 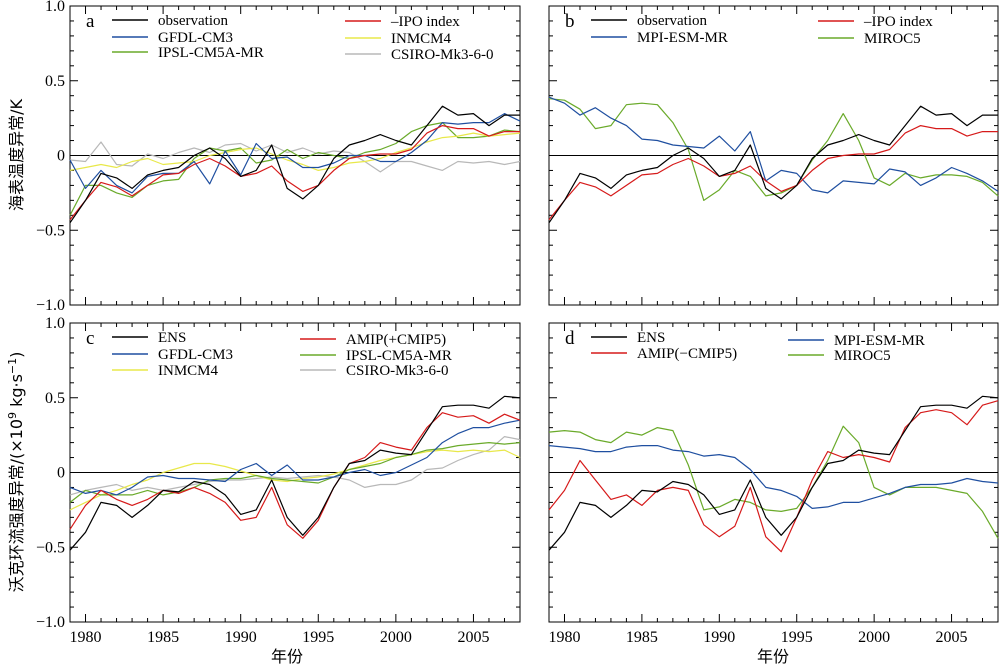 I want to click on y-axis-title-bottom-mid: kg·s, so click(x=16, y=393).